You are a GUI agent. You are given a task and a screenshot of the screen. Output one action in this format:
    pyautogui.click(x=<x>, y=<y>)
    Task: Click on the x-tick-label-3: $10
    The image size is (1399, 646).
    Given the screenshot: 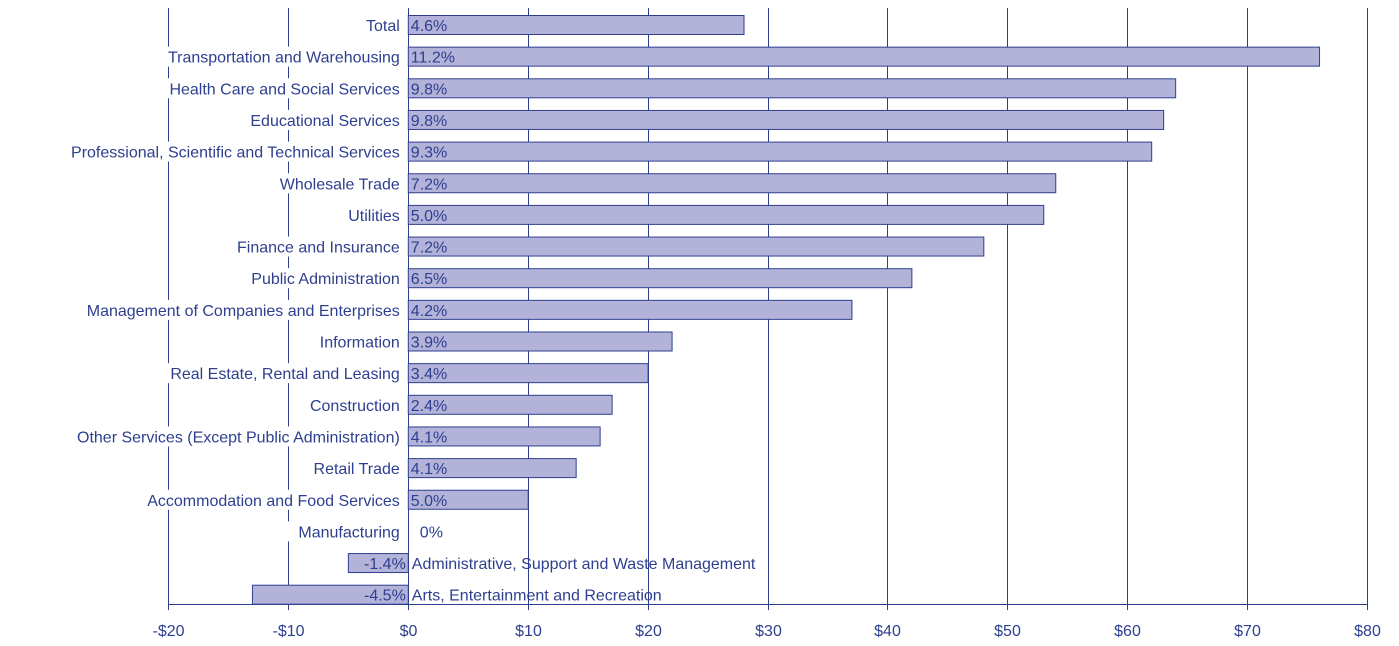 What is the action you would take?
    pyautogui.click(x=528, y=631)
    